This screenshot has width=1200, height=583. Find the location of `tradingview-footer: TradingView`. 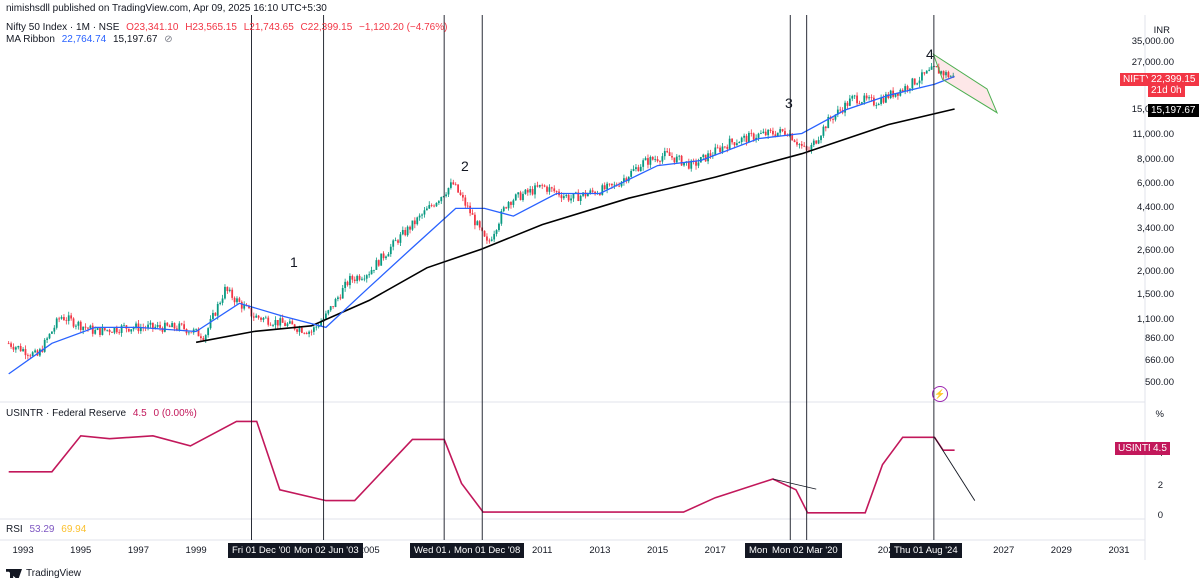

tradingview-footer: TradingView is located at coordinates (43, 573).